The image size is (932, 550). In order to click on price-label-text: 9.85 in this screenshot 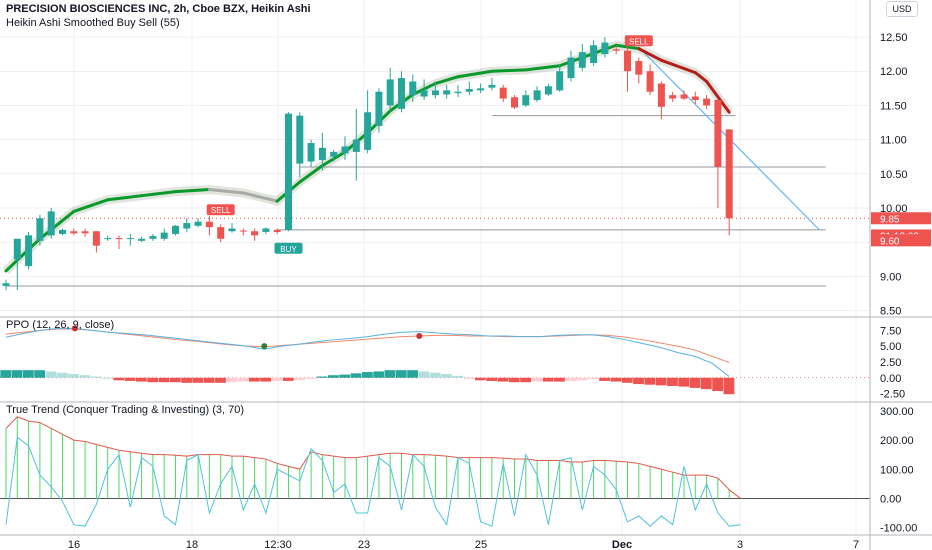, I will do `click(890, 219)`.